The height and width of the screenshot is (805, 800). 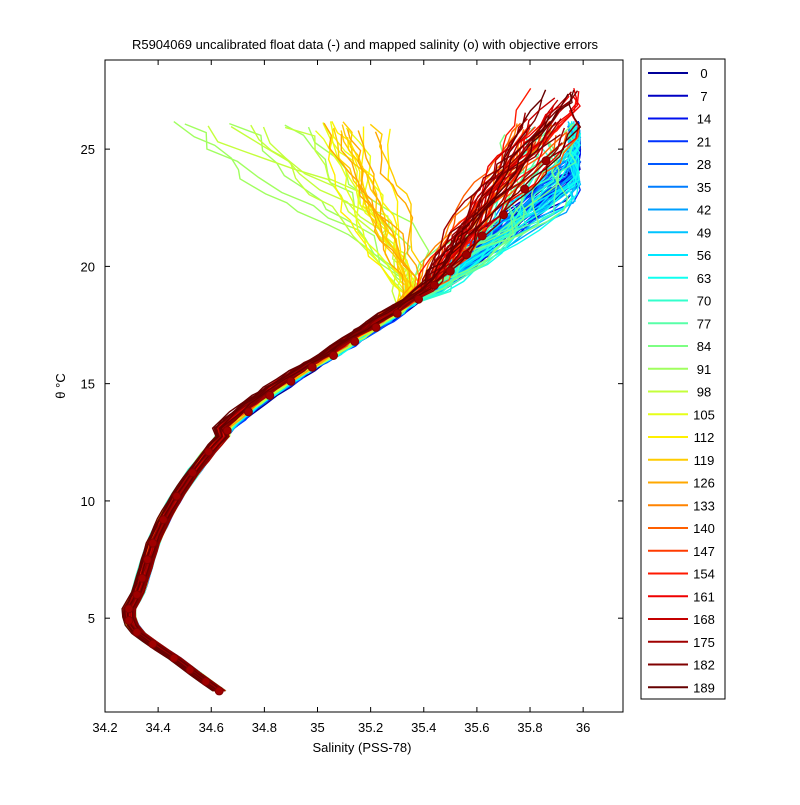 I want to click on legend-label-126: 126, so click(x=704, y=483).